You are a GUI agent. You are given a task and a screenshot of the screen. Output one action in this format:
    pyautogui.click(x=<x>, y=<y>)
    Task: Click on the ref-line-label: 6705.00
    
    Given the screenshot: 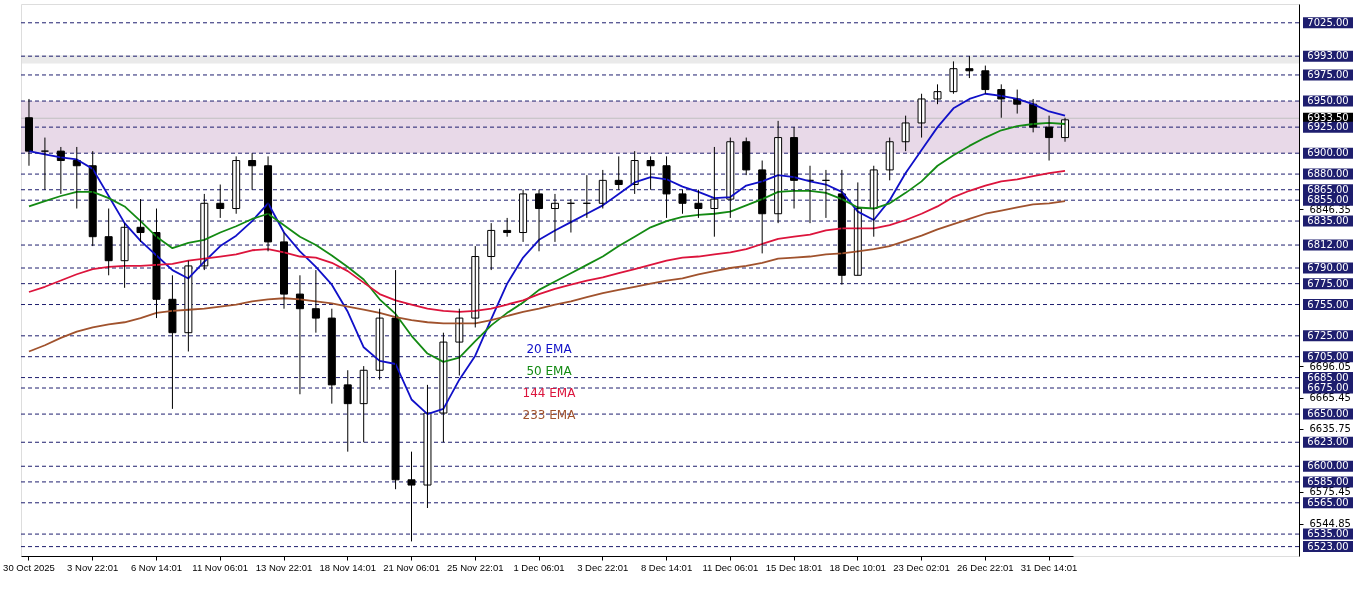 What is the action you would take?
    pyautogui.click(x=1328, y=356)
    